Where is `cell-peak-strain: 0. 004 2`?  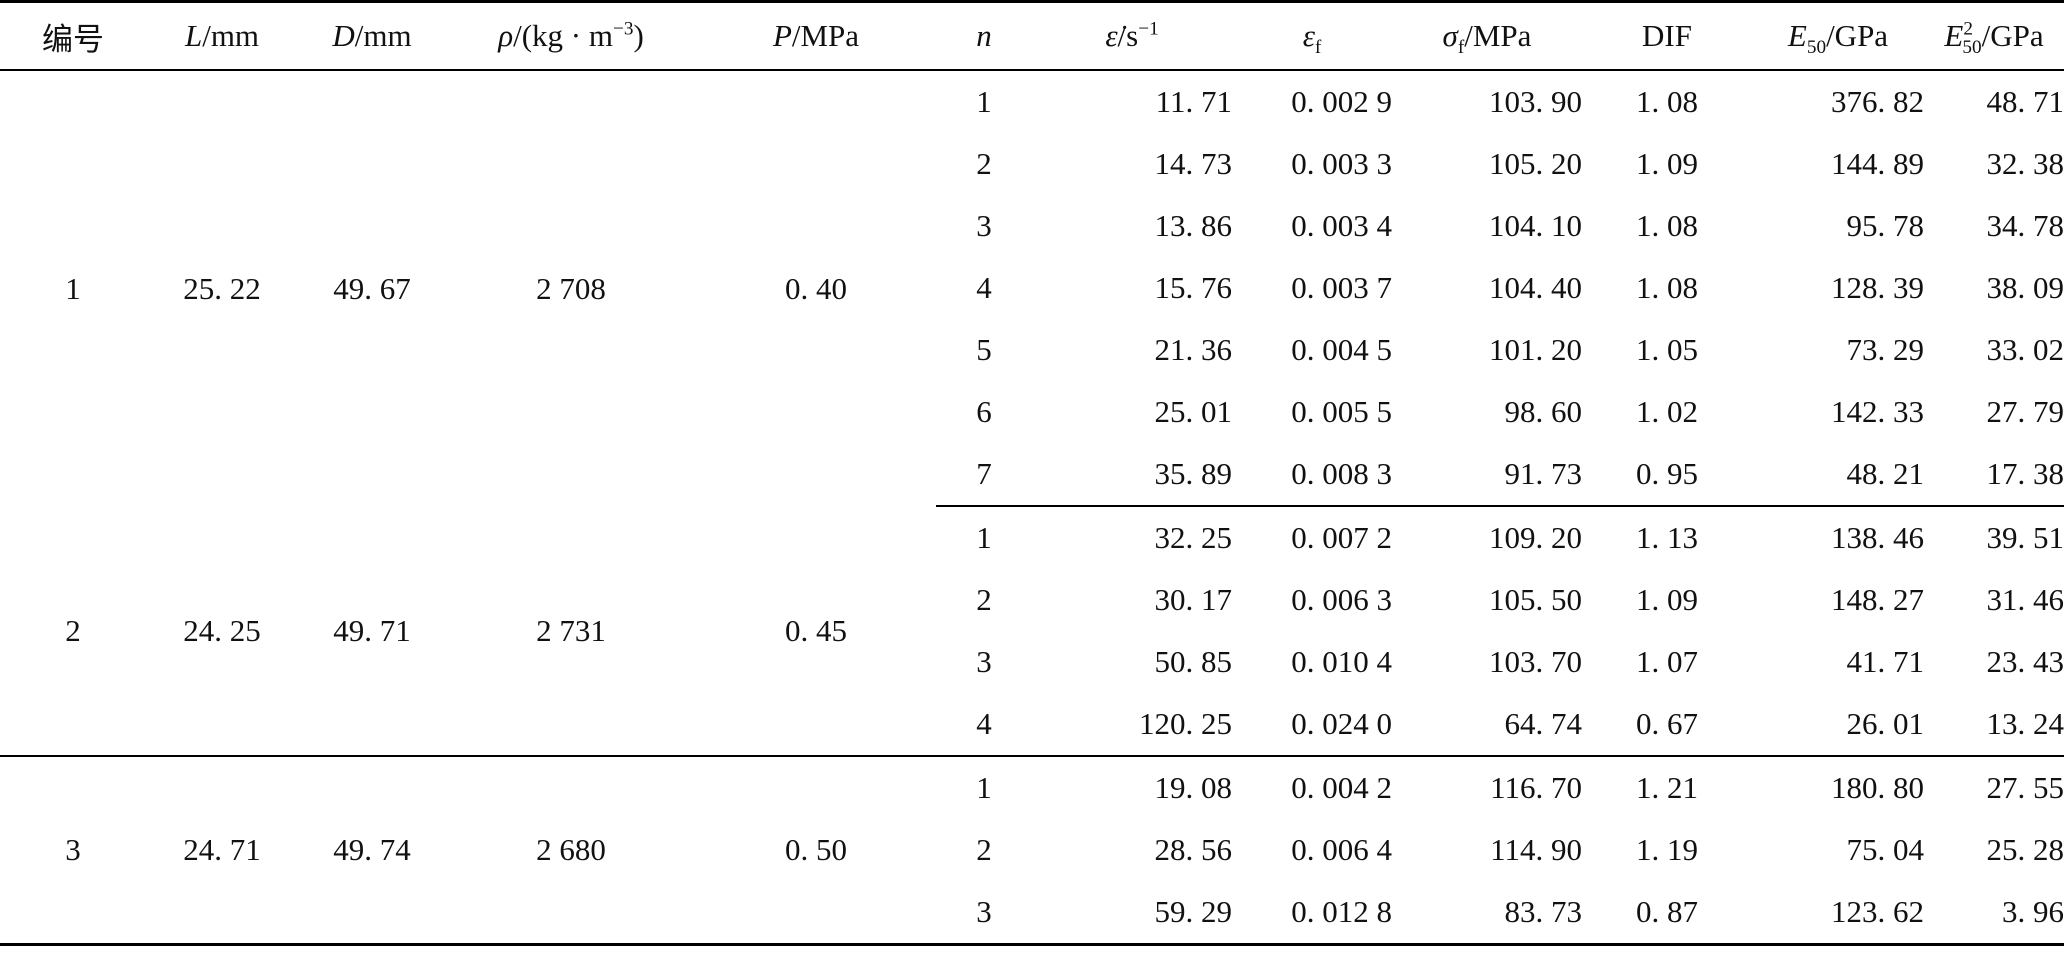 cell-peak-strain: 0. 004 2 is located at coordinates (1341, 787).